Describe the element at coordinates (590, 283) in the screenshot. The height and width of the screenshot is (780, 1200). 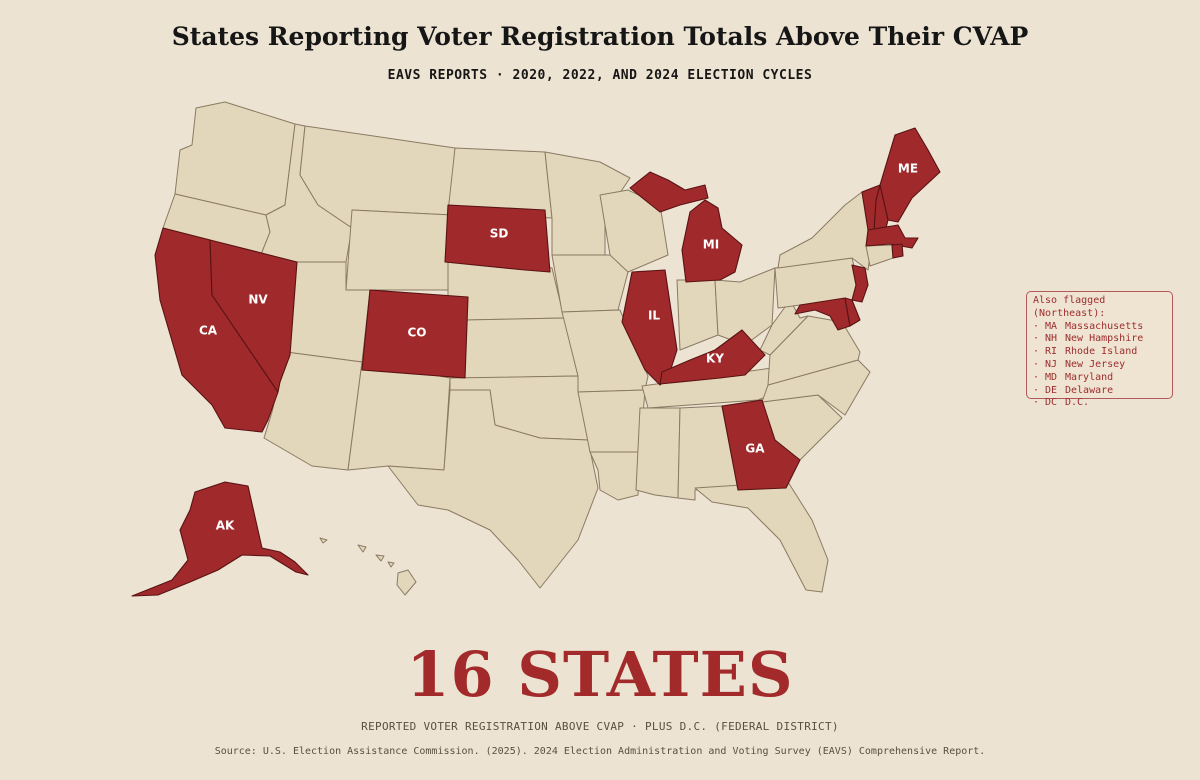
I see `state-ia` at that location.